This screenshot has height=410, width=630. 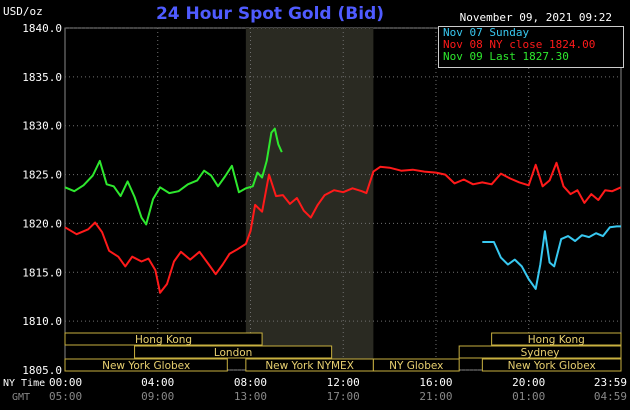 What do you see at coordinates (435, 382) in the screenshot?
I see `x-tick-label-ny: 16:00` at bounding box center [435, 382].